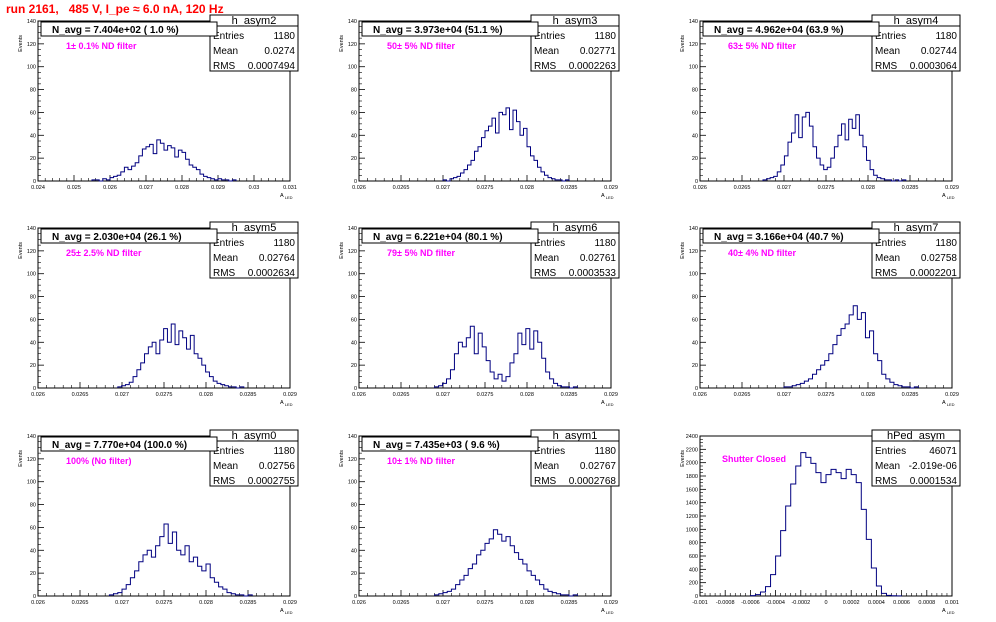  What do you see at coordinates (272, 66) in the screenshot?
I see `stats-value: 0.0007494` at bounding box center [272, 66].